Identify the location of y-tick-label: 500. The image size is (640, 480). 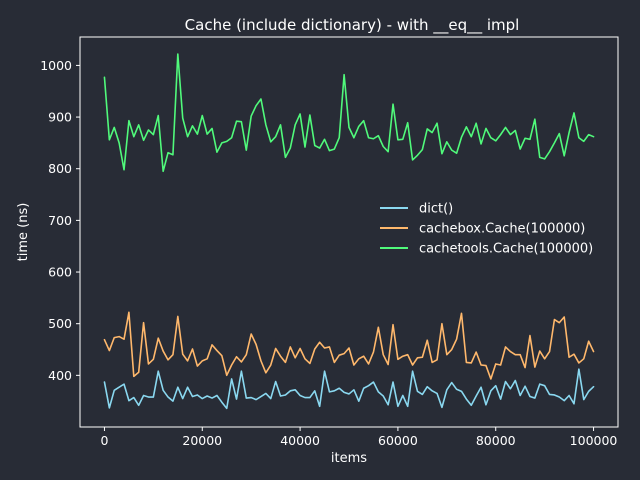
(60, 323).